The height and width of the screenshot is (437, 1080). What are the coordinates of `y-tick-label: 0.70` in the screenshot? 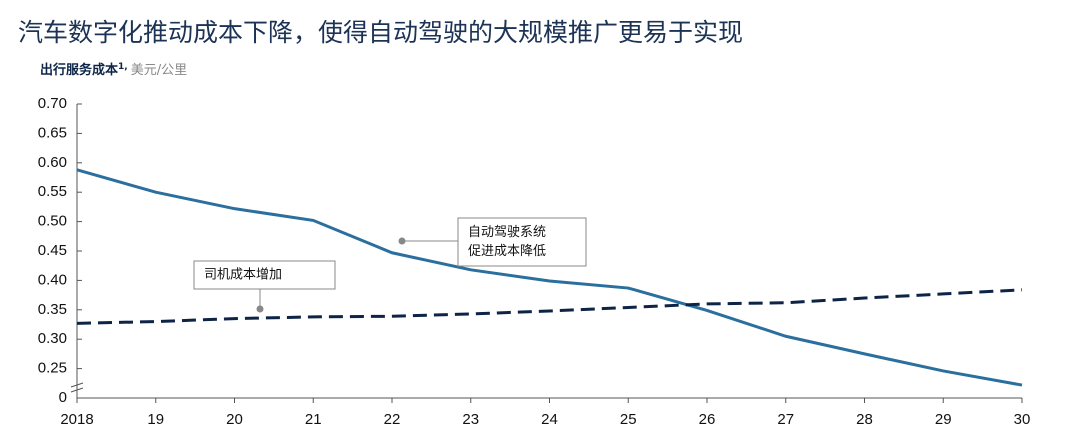 It's located at (52, 103).